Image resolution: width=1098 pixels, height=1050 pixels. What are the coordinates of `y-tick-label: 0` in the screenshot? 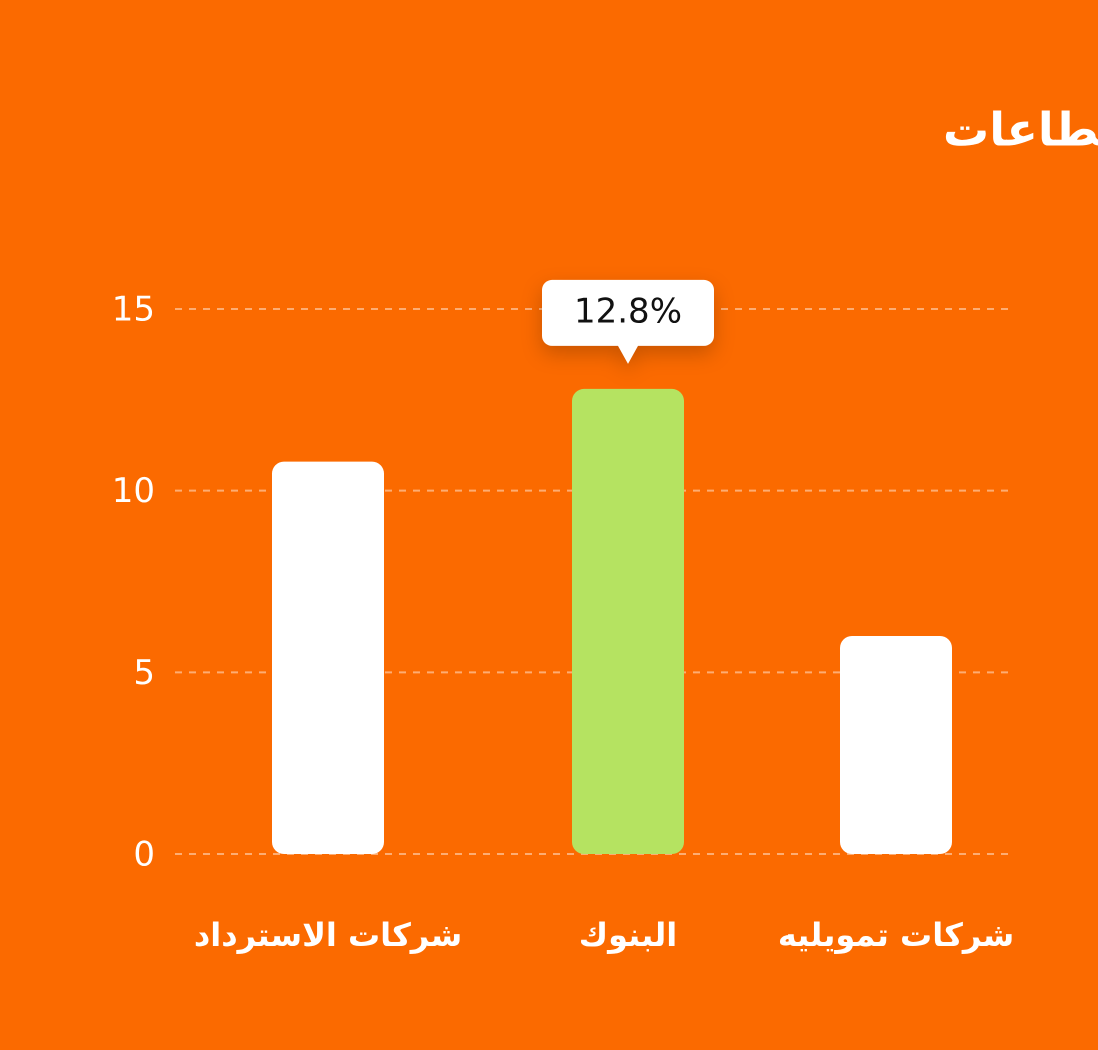 It's located at (144, 855).